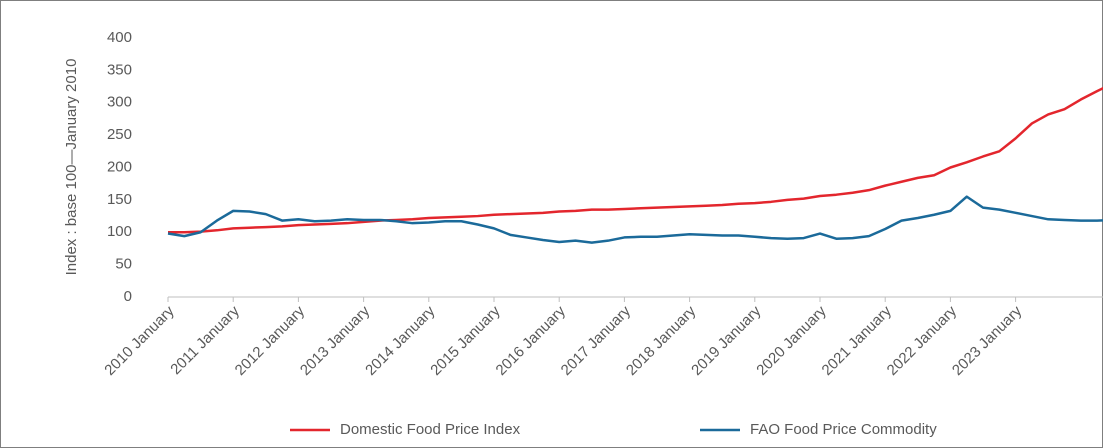 The height and width of the screenshot is (448, 1103). I want to click on y-tick-label: 200, so click(119, 166).